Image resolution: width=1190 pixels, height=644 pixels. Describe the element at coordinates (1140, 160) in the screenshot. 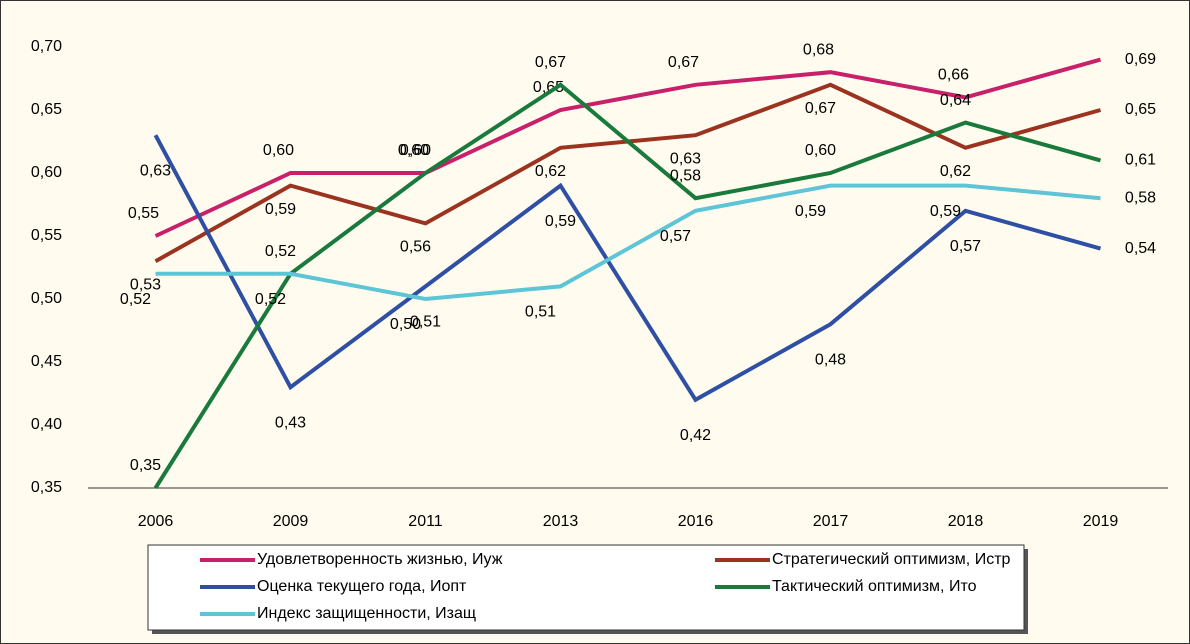

I see `data-label: 0,61` at that location.